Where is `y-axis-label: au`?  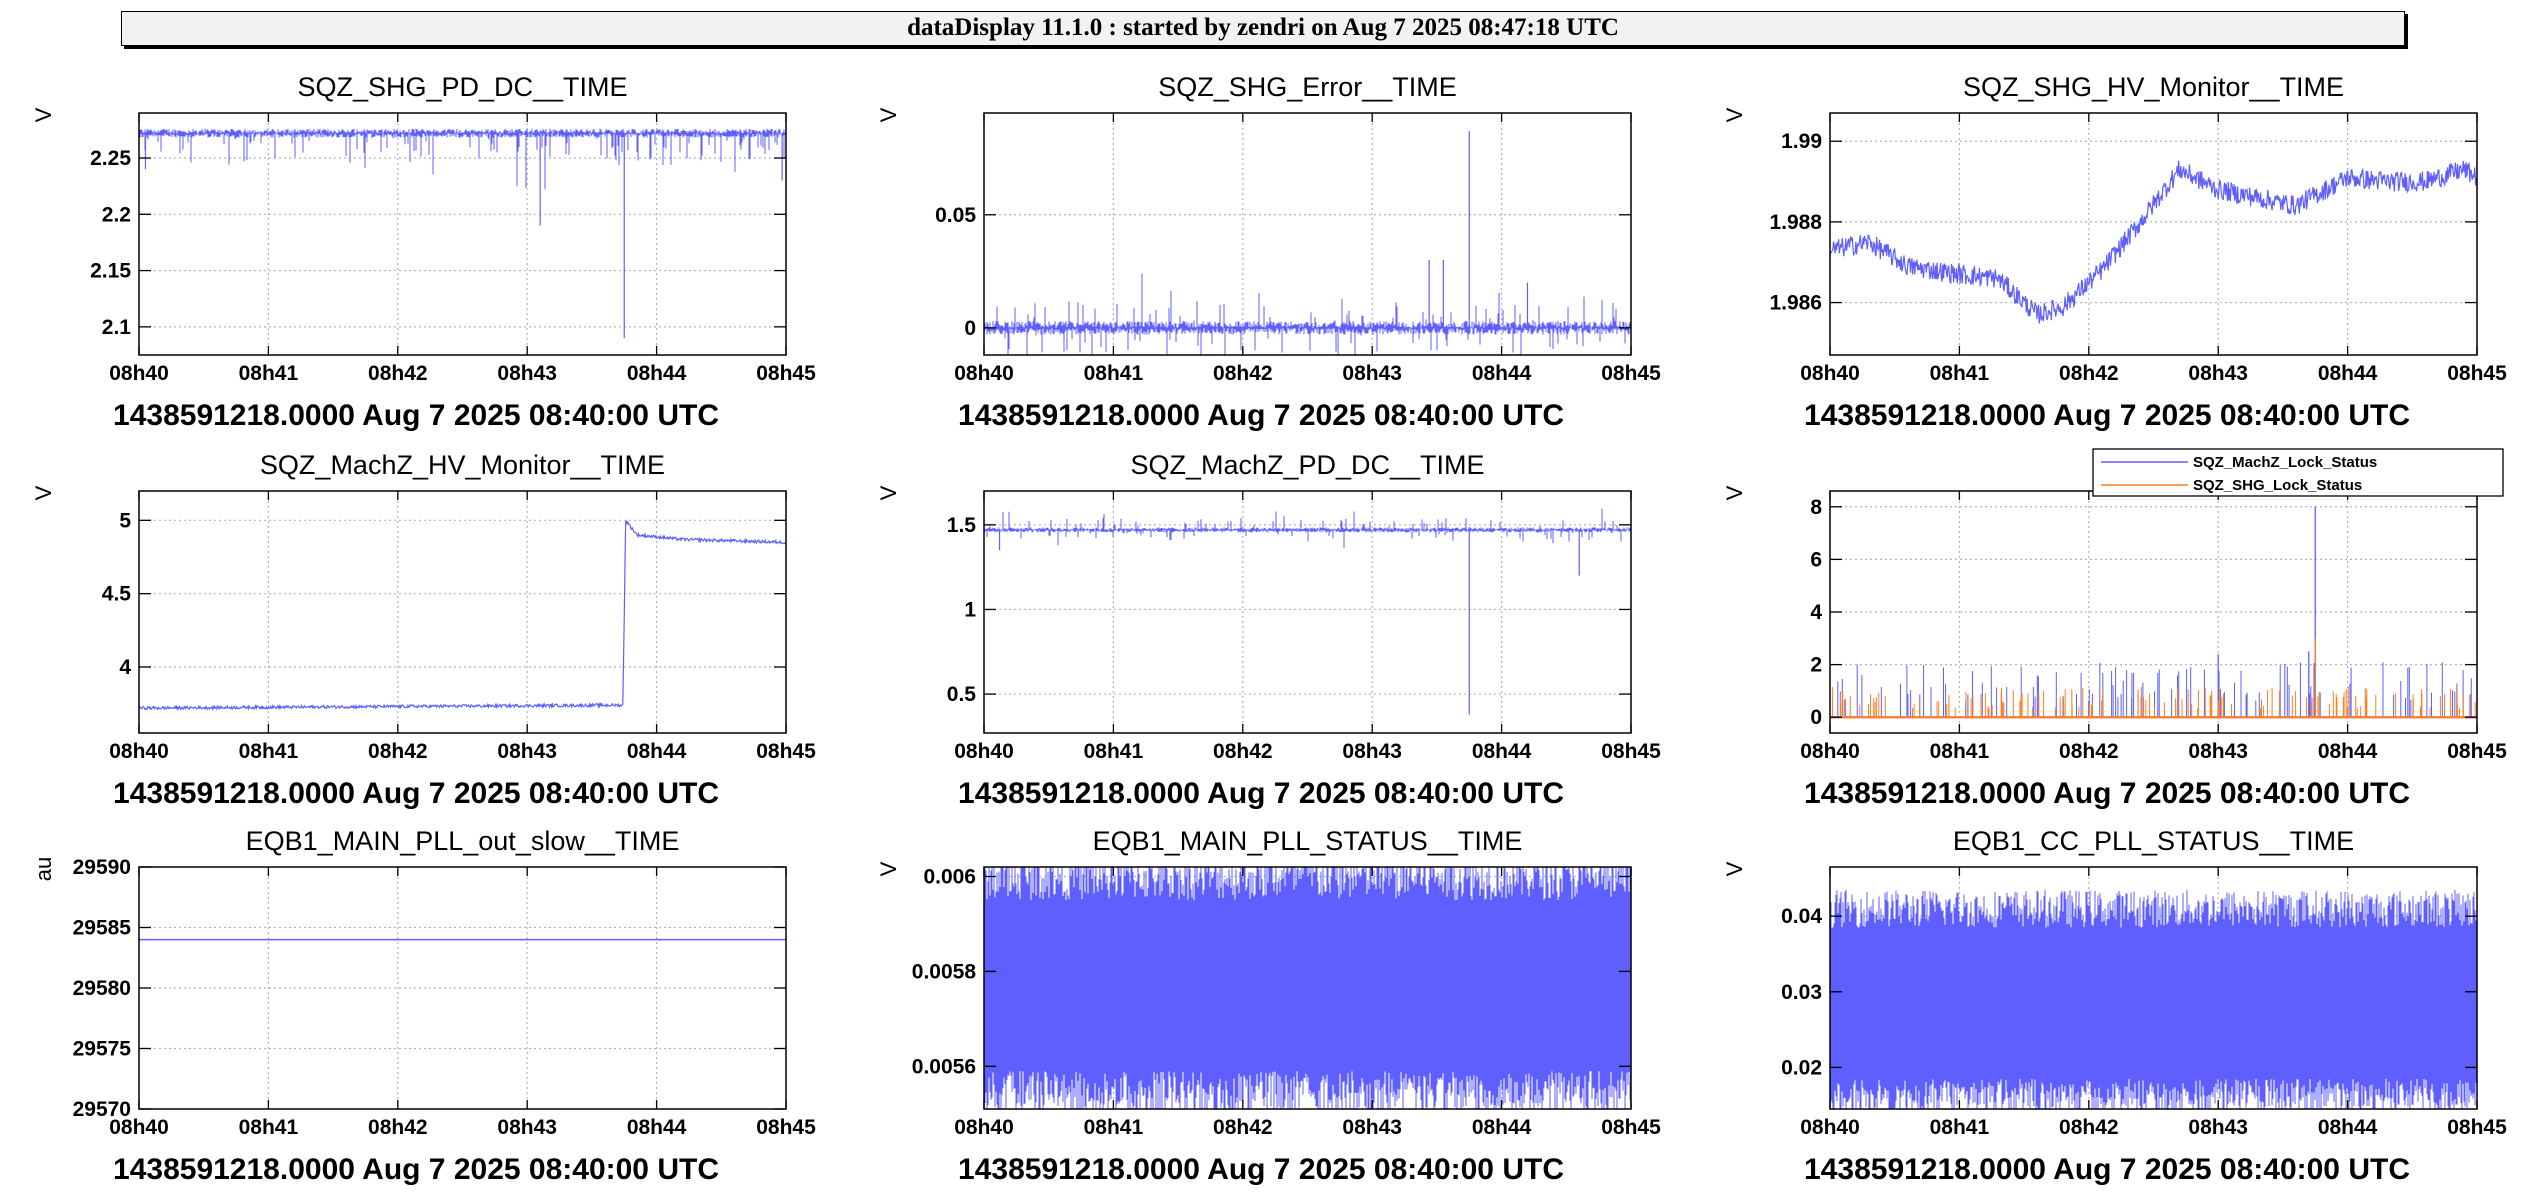 y-axis-label: au is located at coordinates (43, 869).